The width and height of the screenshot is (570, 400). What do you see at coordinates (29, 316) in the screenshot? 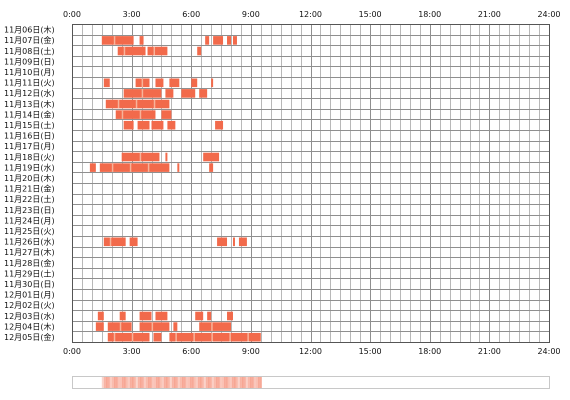
I see `row-date-label: 12月03日(水)` at bounding box center [29, 316].